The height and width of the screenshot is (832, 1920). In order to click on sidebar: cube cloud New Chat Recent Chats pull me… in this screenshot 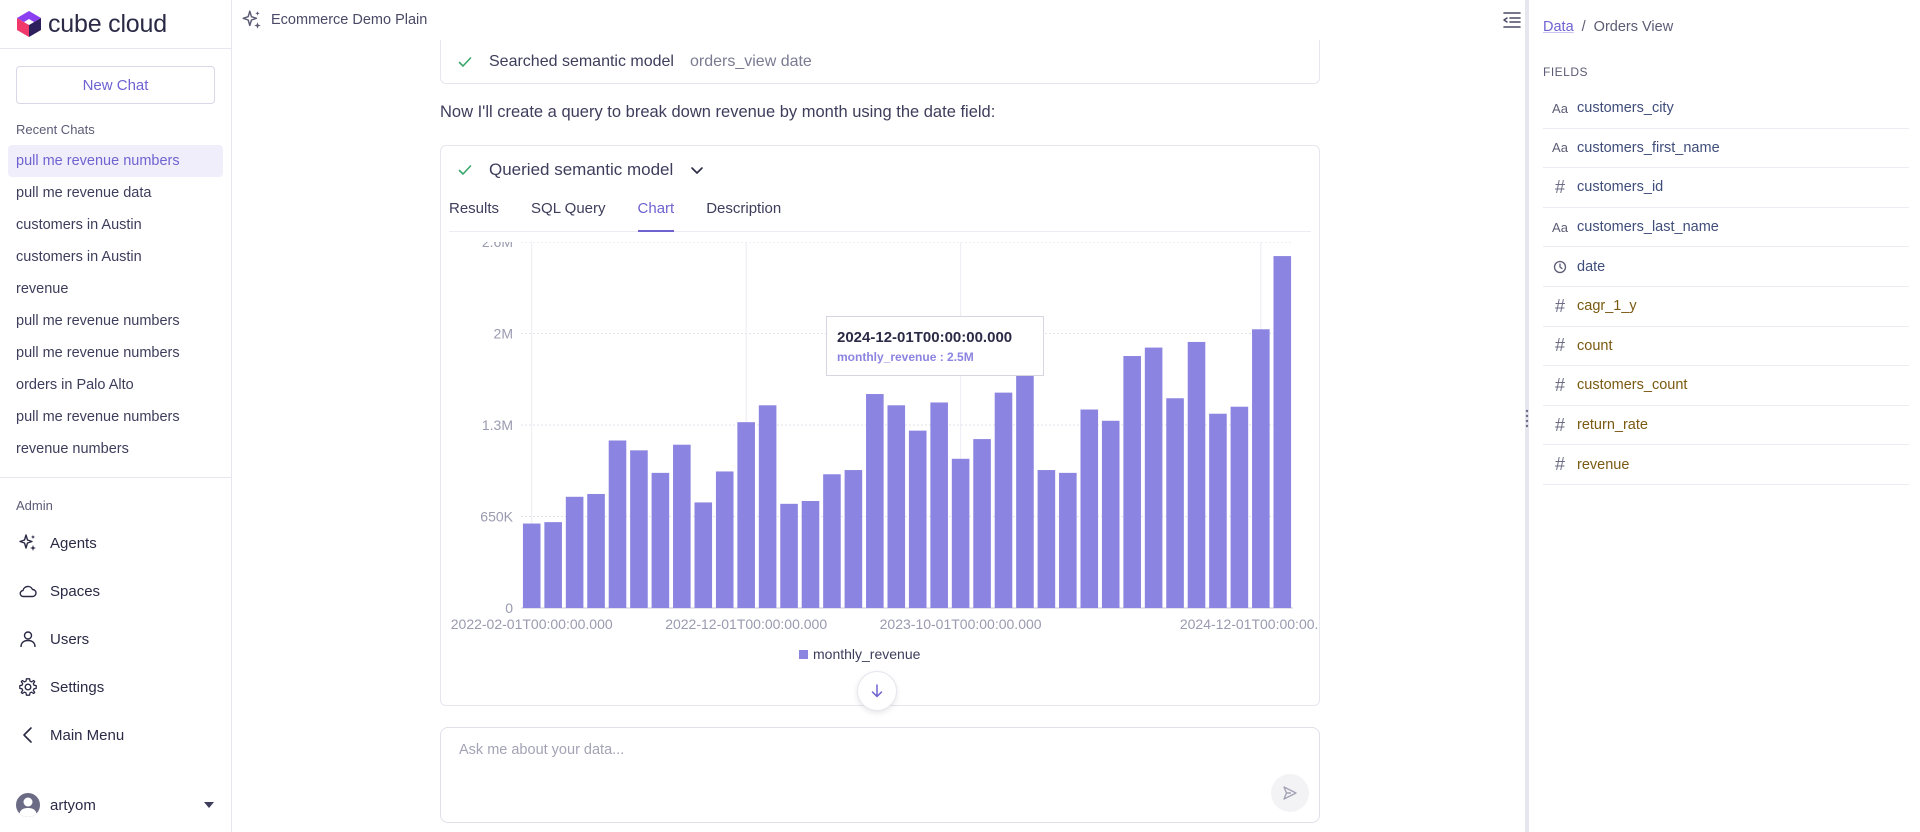, I will do `click(116, 416)`.